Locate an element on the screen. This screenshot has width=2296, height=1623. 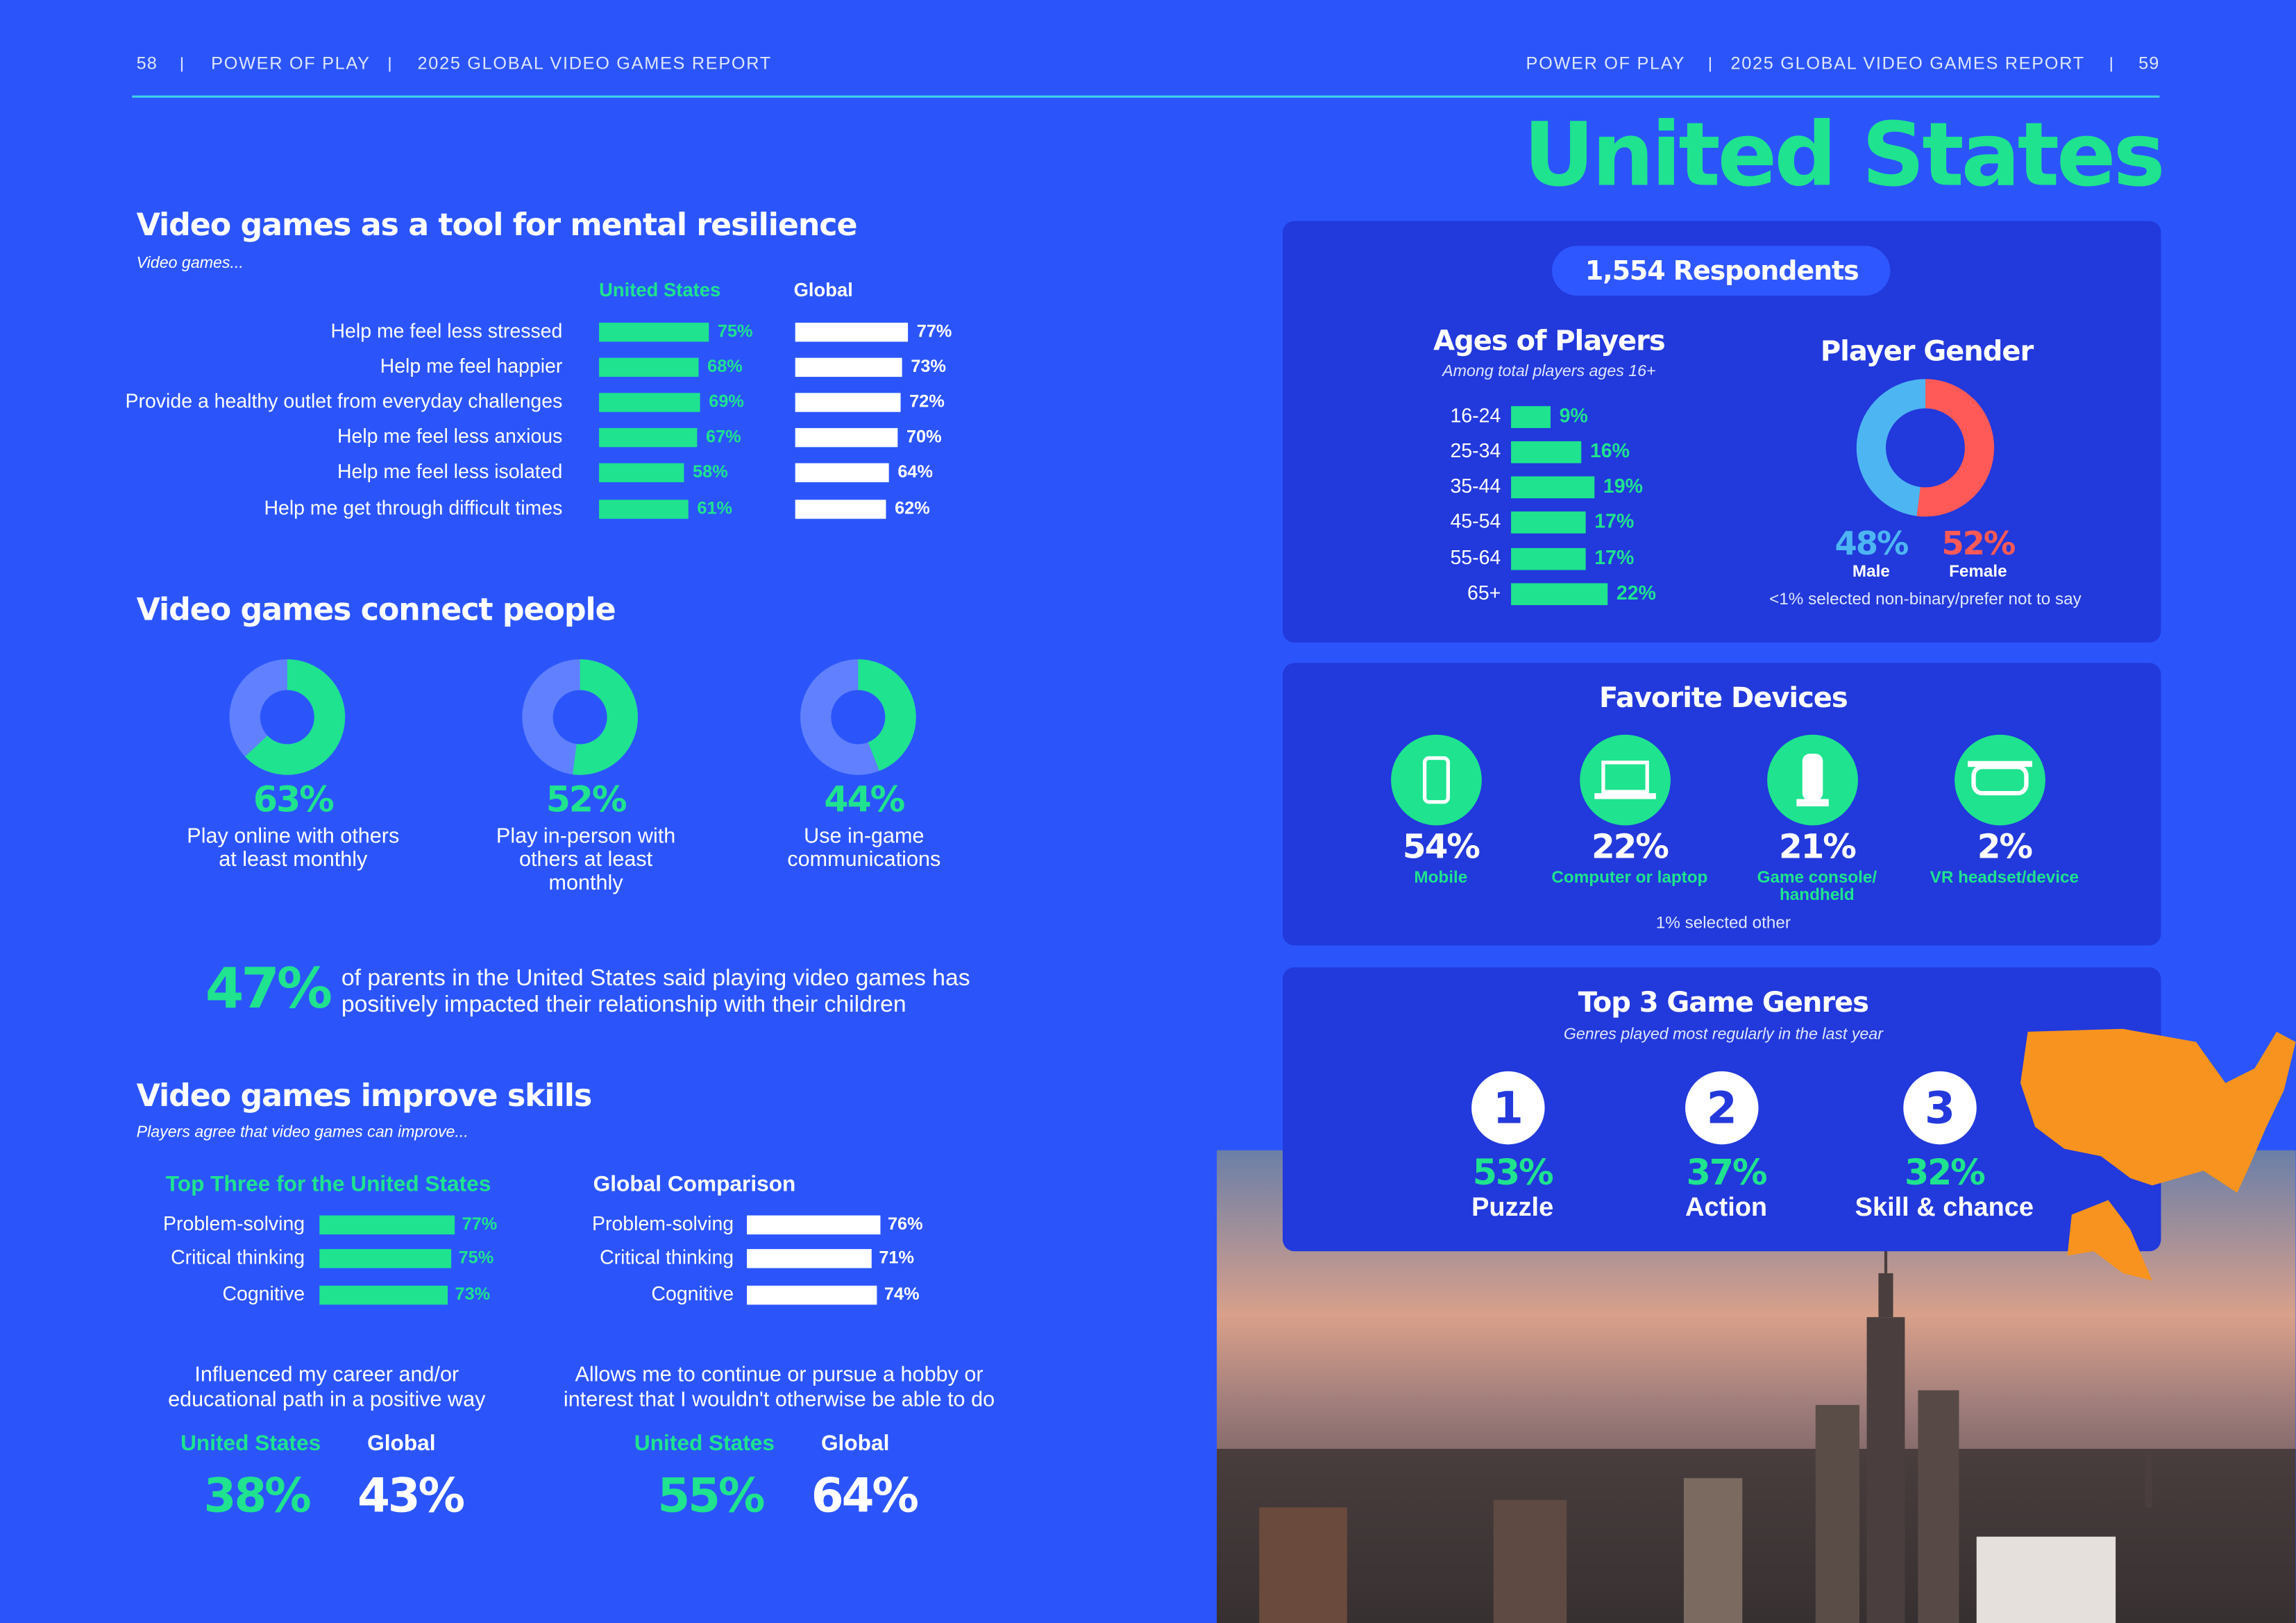
gender-name: Male is located at coordinates (1871, 571).